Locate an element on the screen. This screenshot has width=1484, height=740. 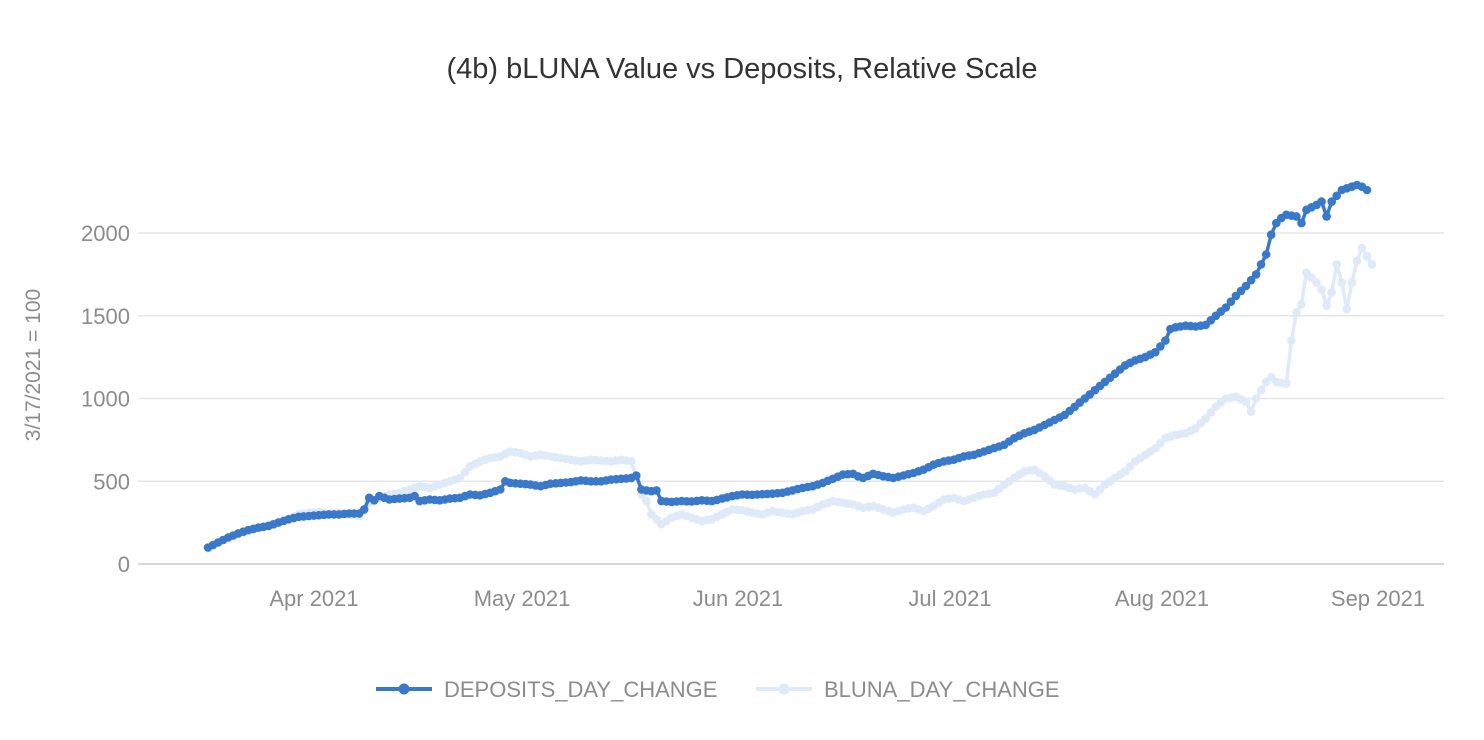
legend-bluna-swatch-dot is located at coordinates (784, 689).